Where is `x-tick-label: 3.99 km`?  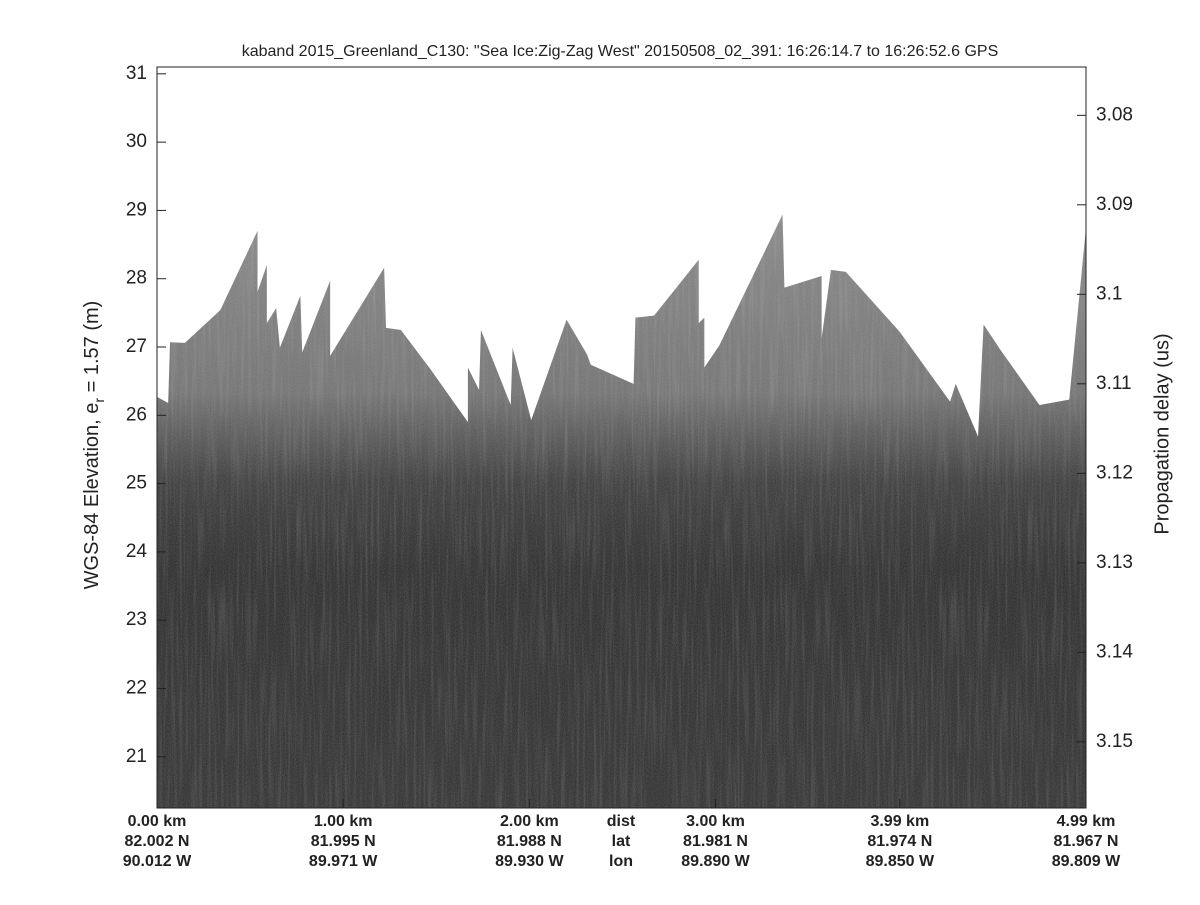 x-tick-label: 3.99 km is located at coordinates (899, 821).